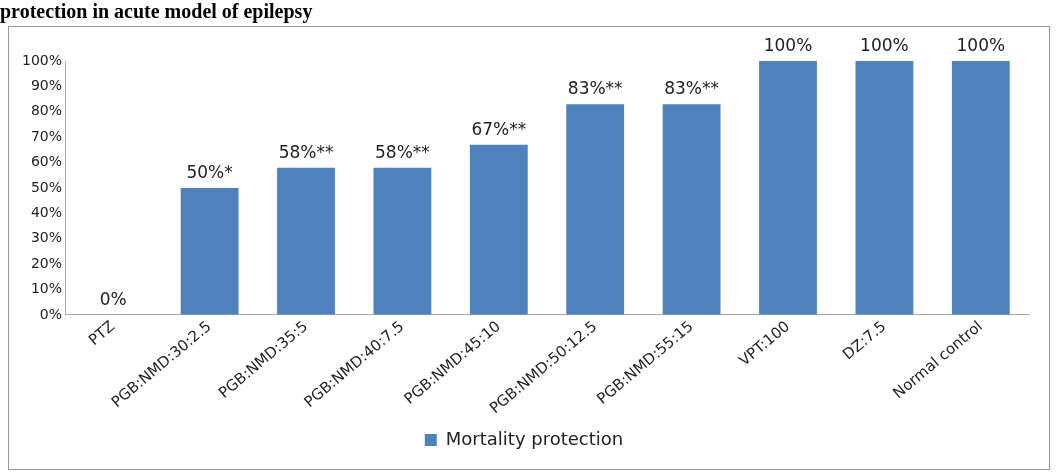 Image resolution: width=1061 pixels, height=474 pixels. I want to click on y-tick-label: 40%, so click(46, 211).